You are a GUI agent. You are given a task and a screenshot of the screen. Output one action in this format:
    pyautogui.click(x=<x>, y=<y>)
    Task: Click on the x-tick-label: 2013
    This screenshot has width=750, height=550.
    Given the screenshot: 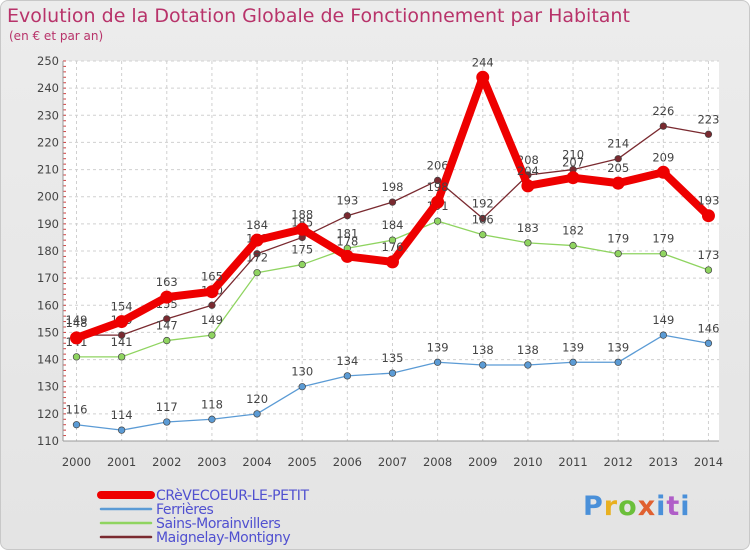 What is the action you would take?
    pyautogui.click(x=663, y=462)
    